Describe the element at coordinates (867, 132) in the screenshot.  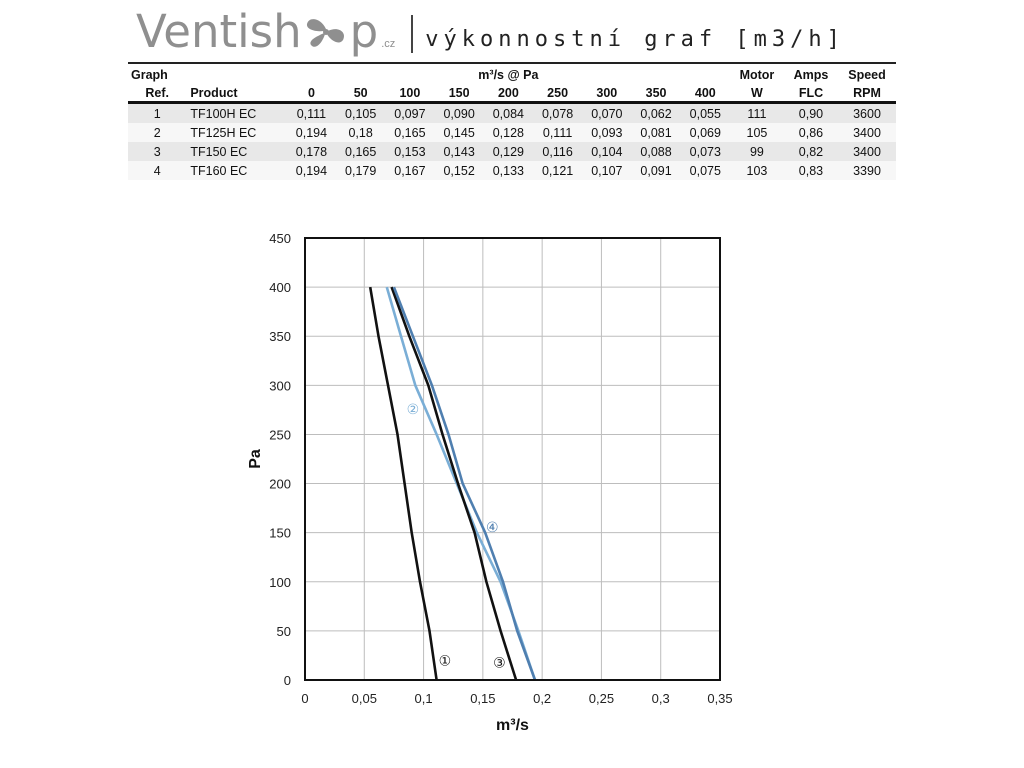
I see `cell-speed: 3400` at that location.